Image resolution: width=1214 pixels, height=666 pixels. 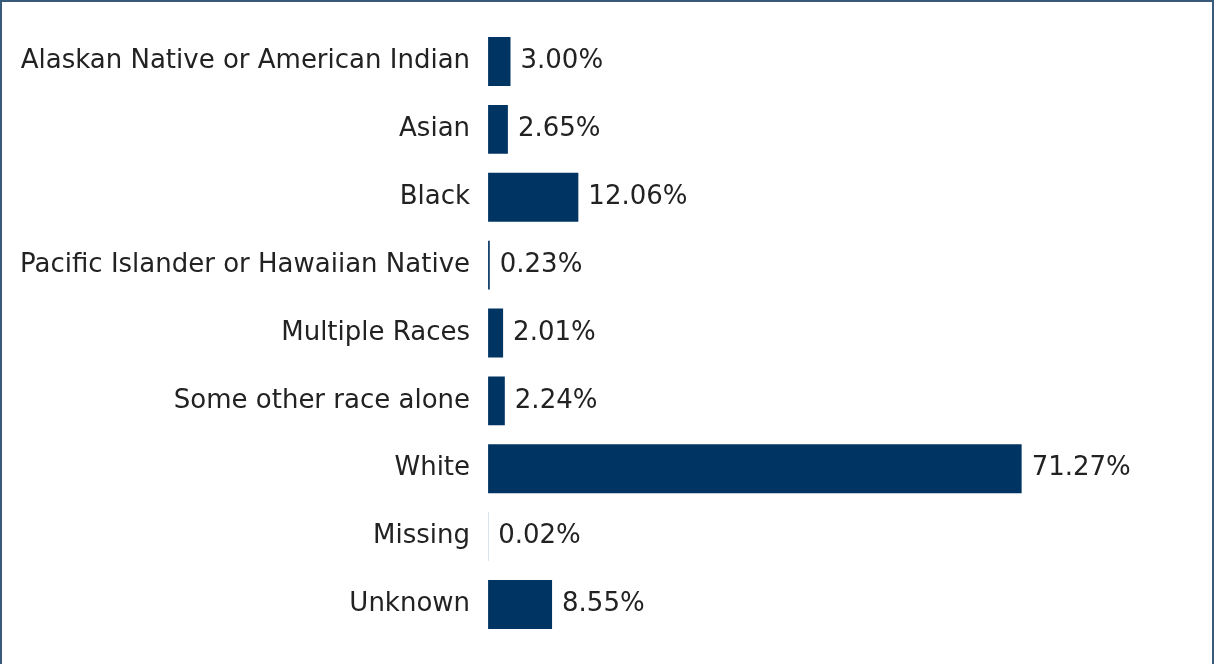 What do you see at coordinates (541, 262) in the screenshot?
I see `data-label: 0.23%` at bounding box center [541, 262].